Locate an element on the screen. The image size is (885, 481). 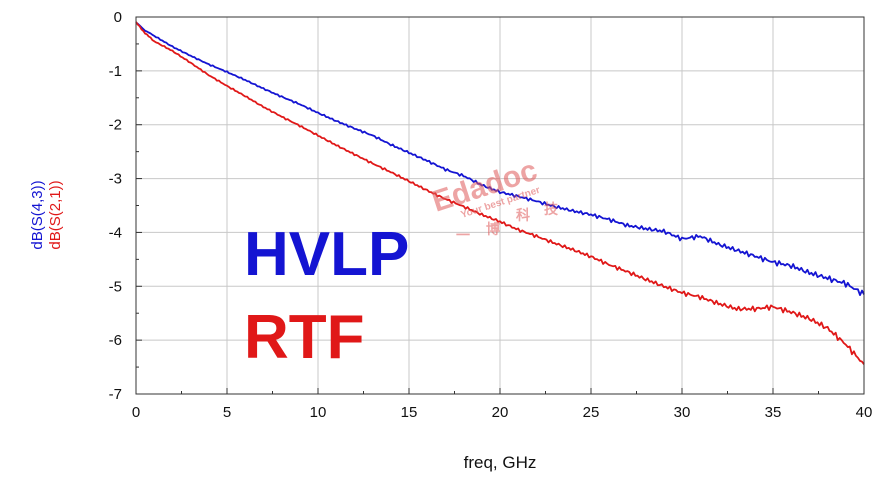
annotation-rtf: RTF is located at coordinates (304, 337).